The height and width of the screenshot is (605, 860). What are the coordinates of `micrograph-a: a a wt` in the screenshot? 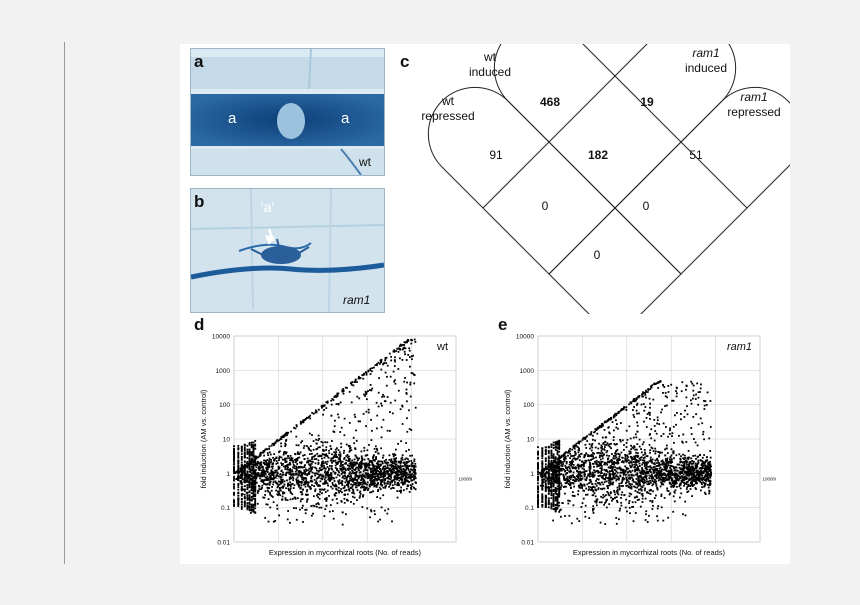 It's located at (287, 112).